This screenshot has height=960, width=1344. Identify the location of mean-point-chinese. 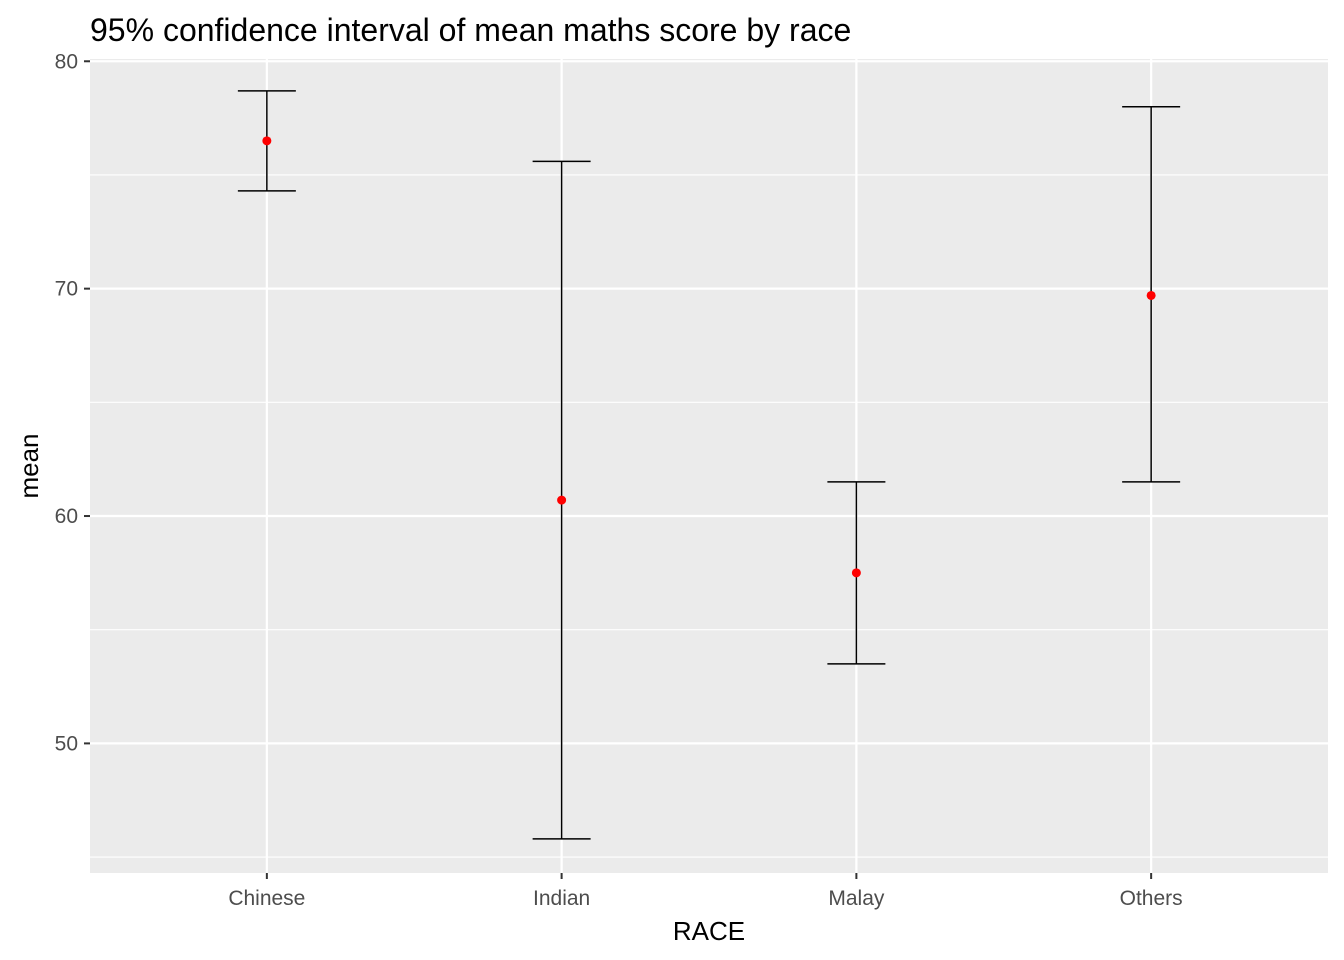
(267, 141).